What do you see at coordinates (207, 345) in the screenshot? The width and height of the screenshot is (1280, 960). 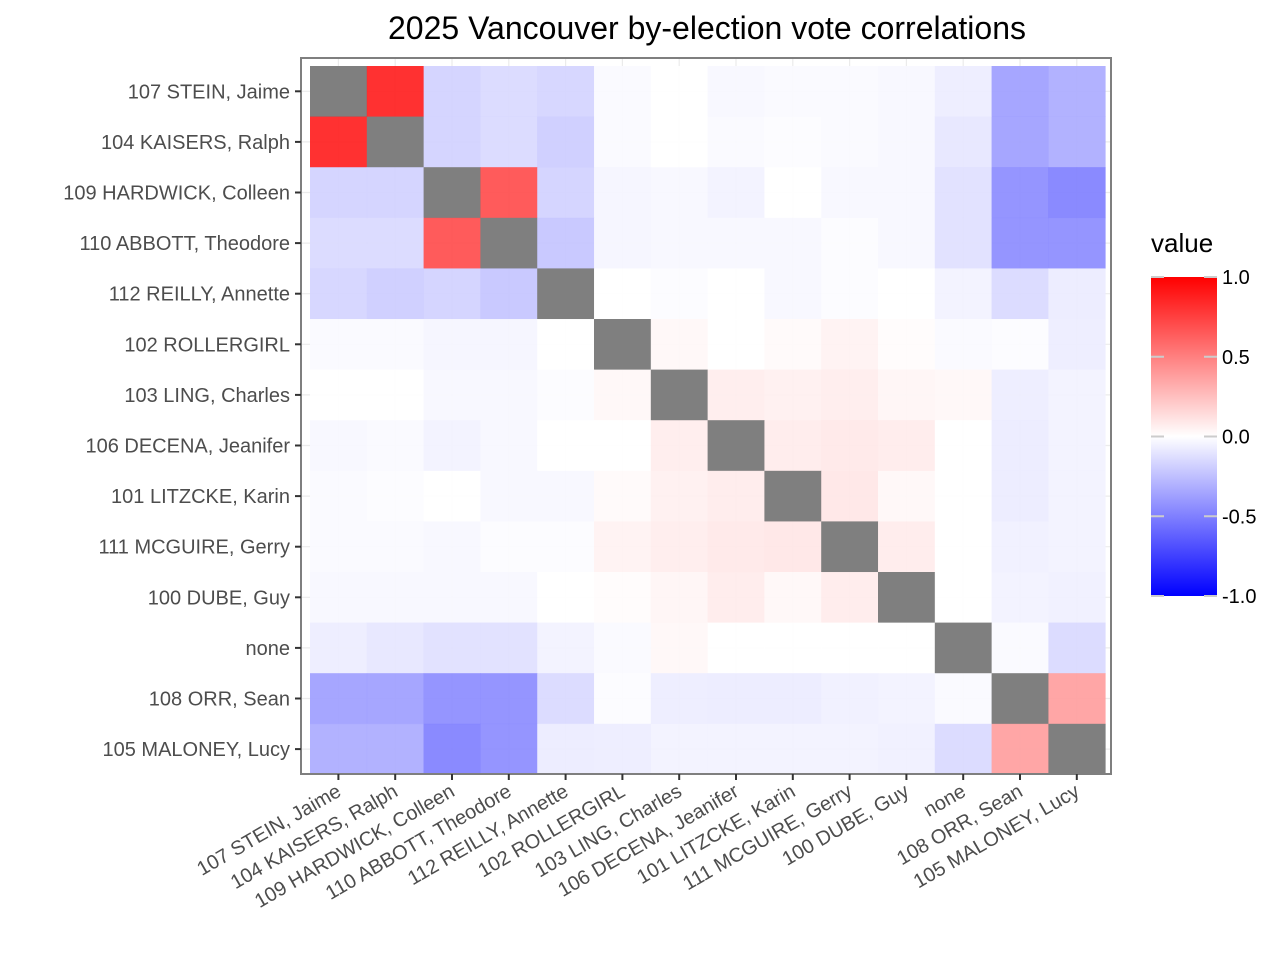 I see `y-tick-label: 102 ROLLERGIRL` at bounding box center [207, 345].